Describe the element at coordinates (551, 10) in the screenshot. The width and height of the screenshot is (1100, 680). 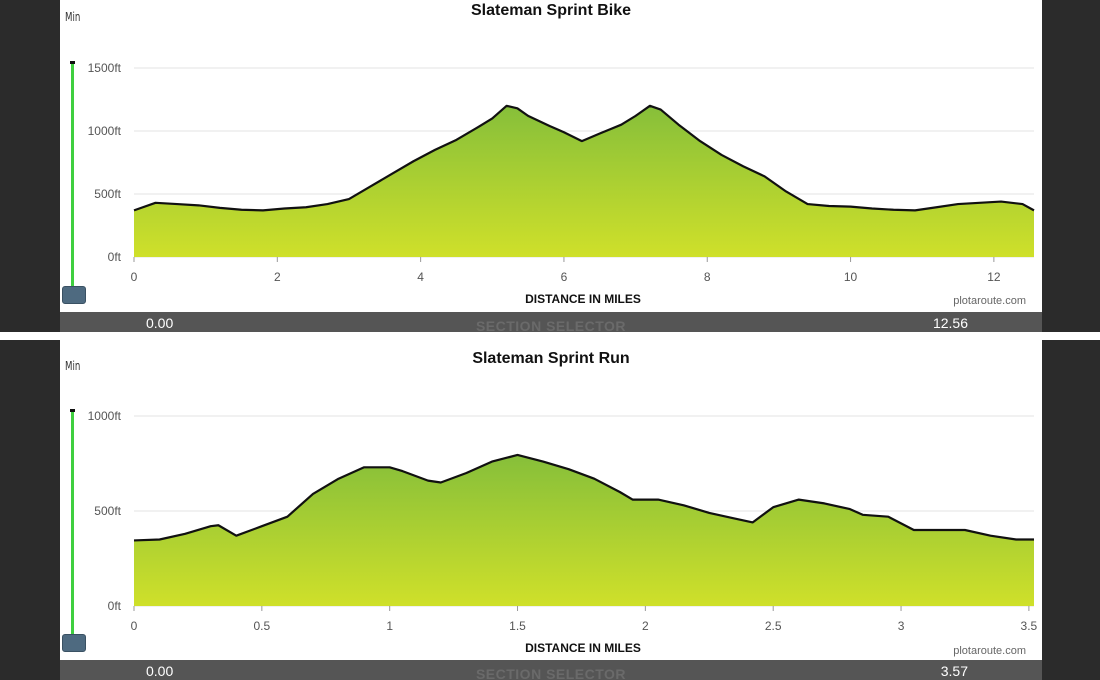
I see `chart-title: Slateman Sprint Bike` at that location.